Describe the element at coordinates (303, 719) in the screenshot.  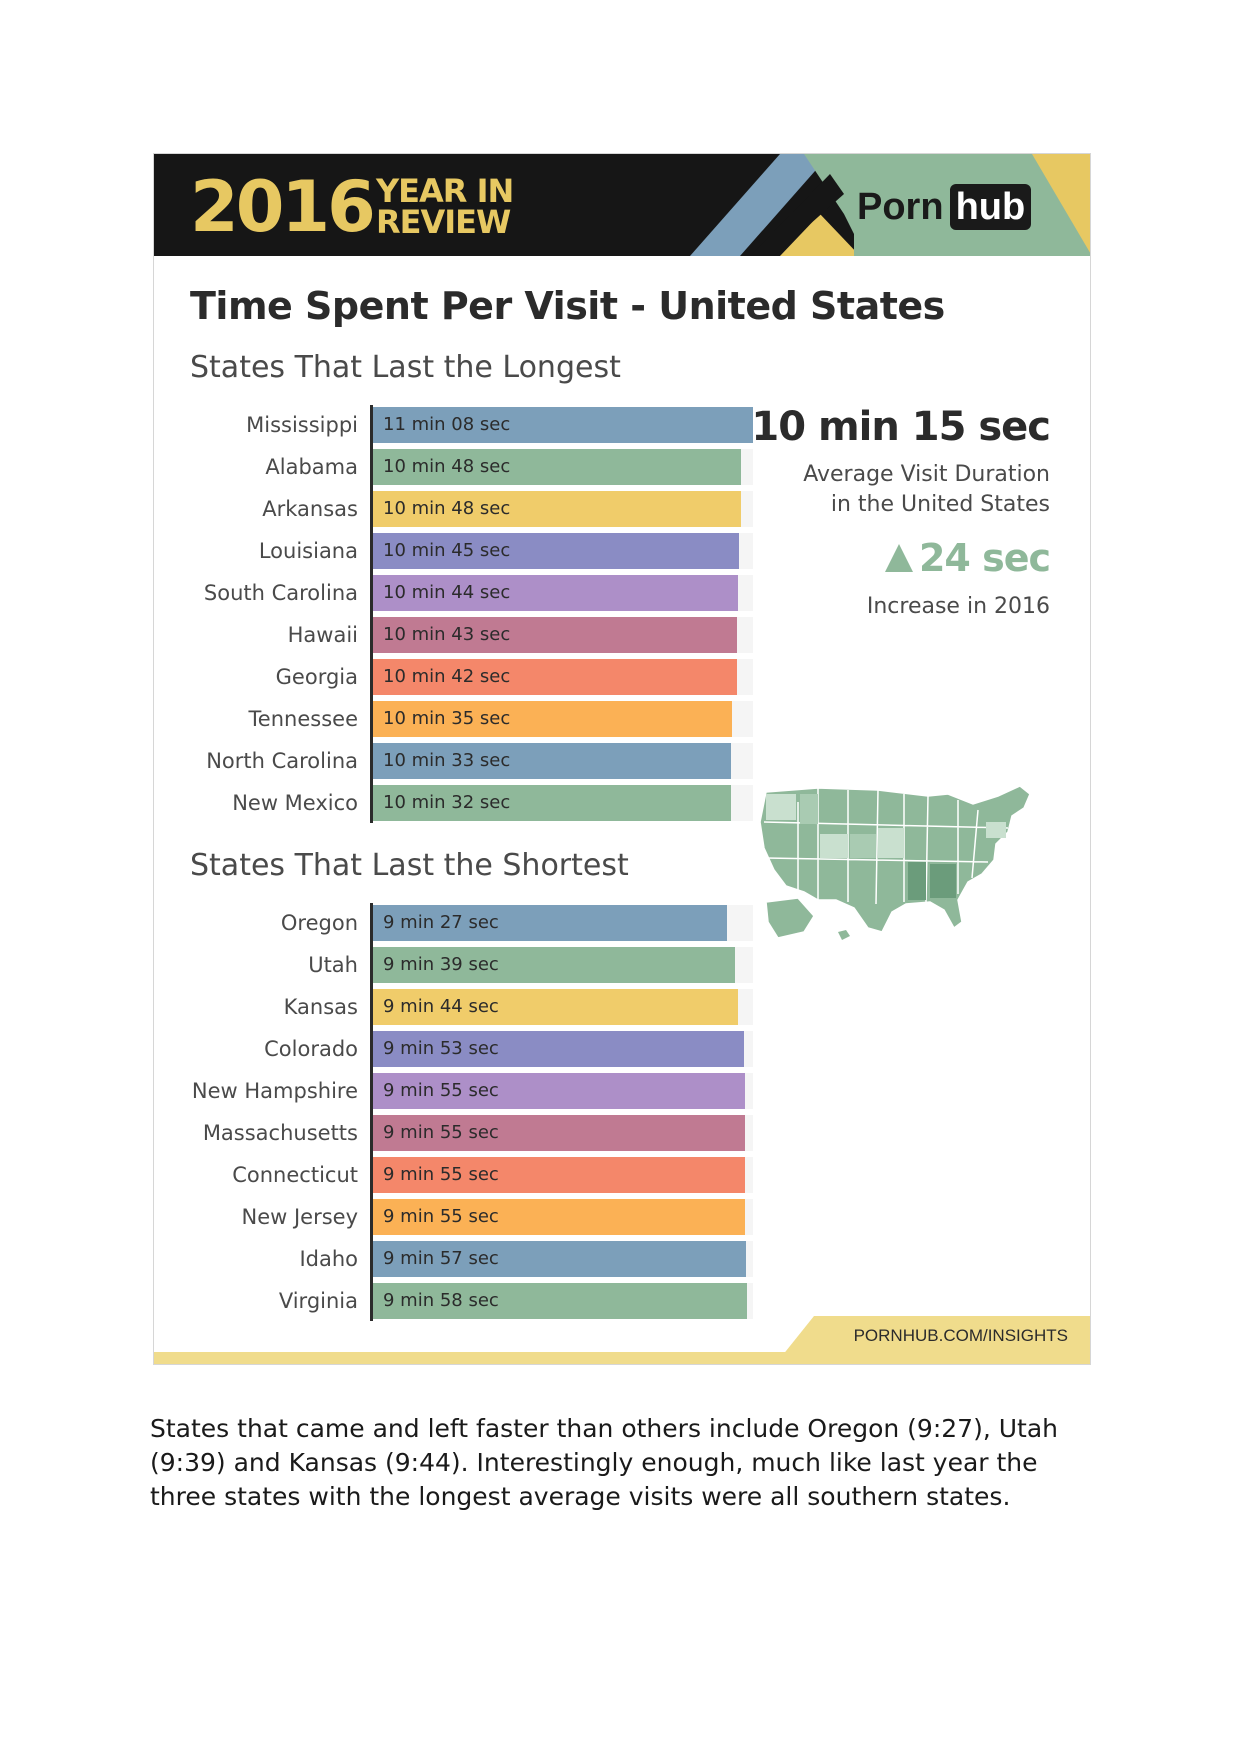
I see `longest-category-label: Tennessee` at that location.